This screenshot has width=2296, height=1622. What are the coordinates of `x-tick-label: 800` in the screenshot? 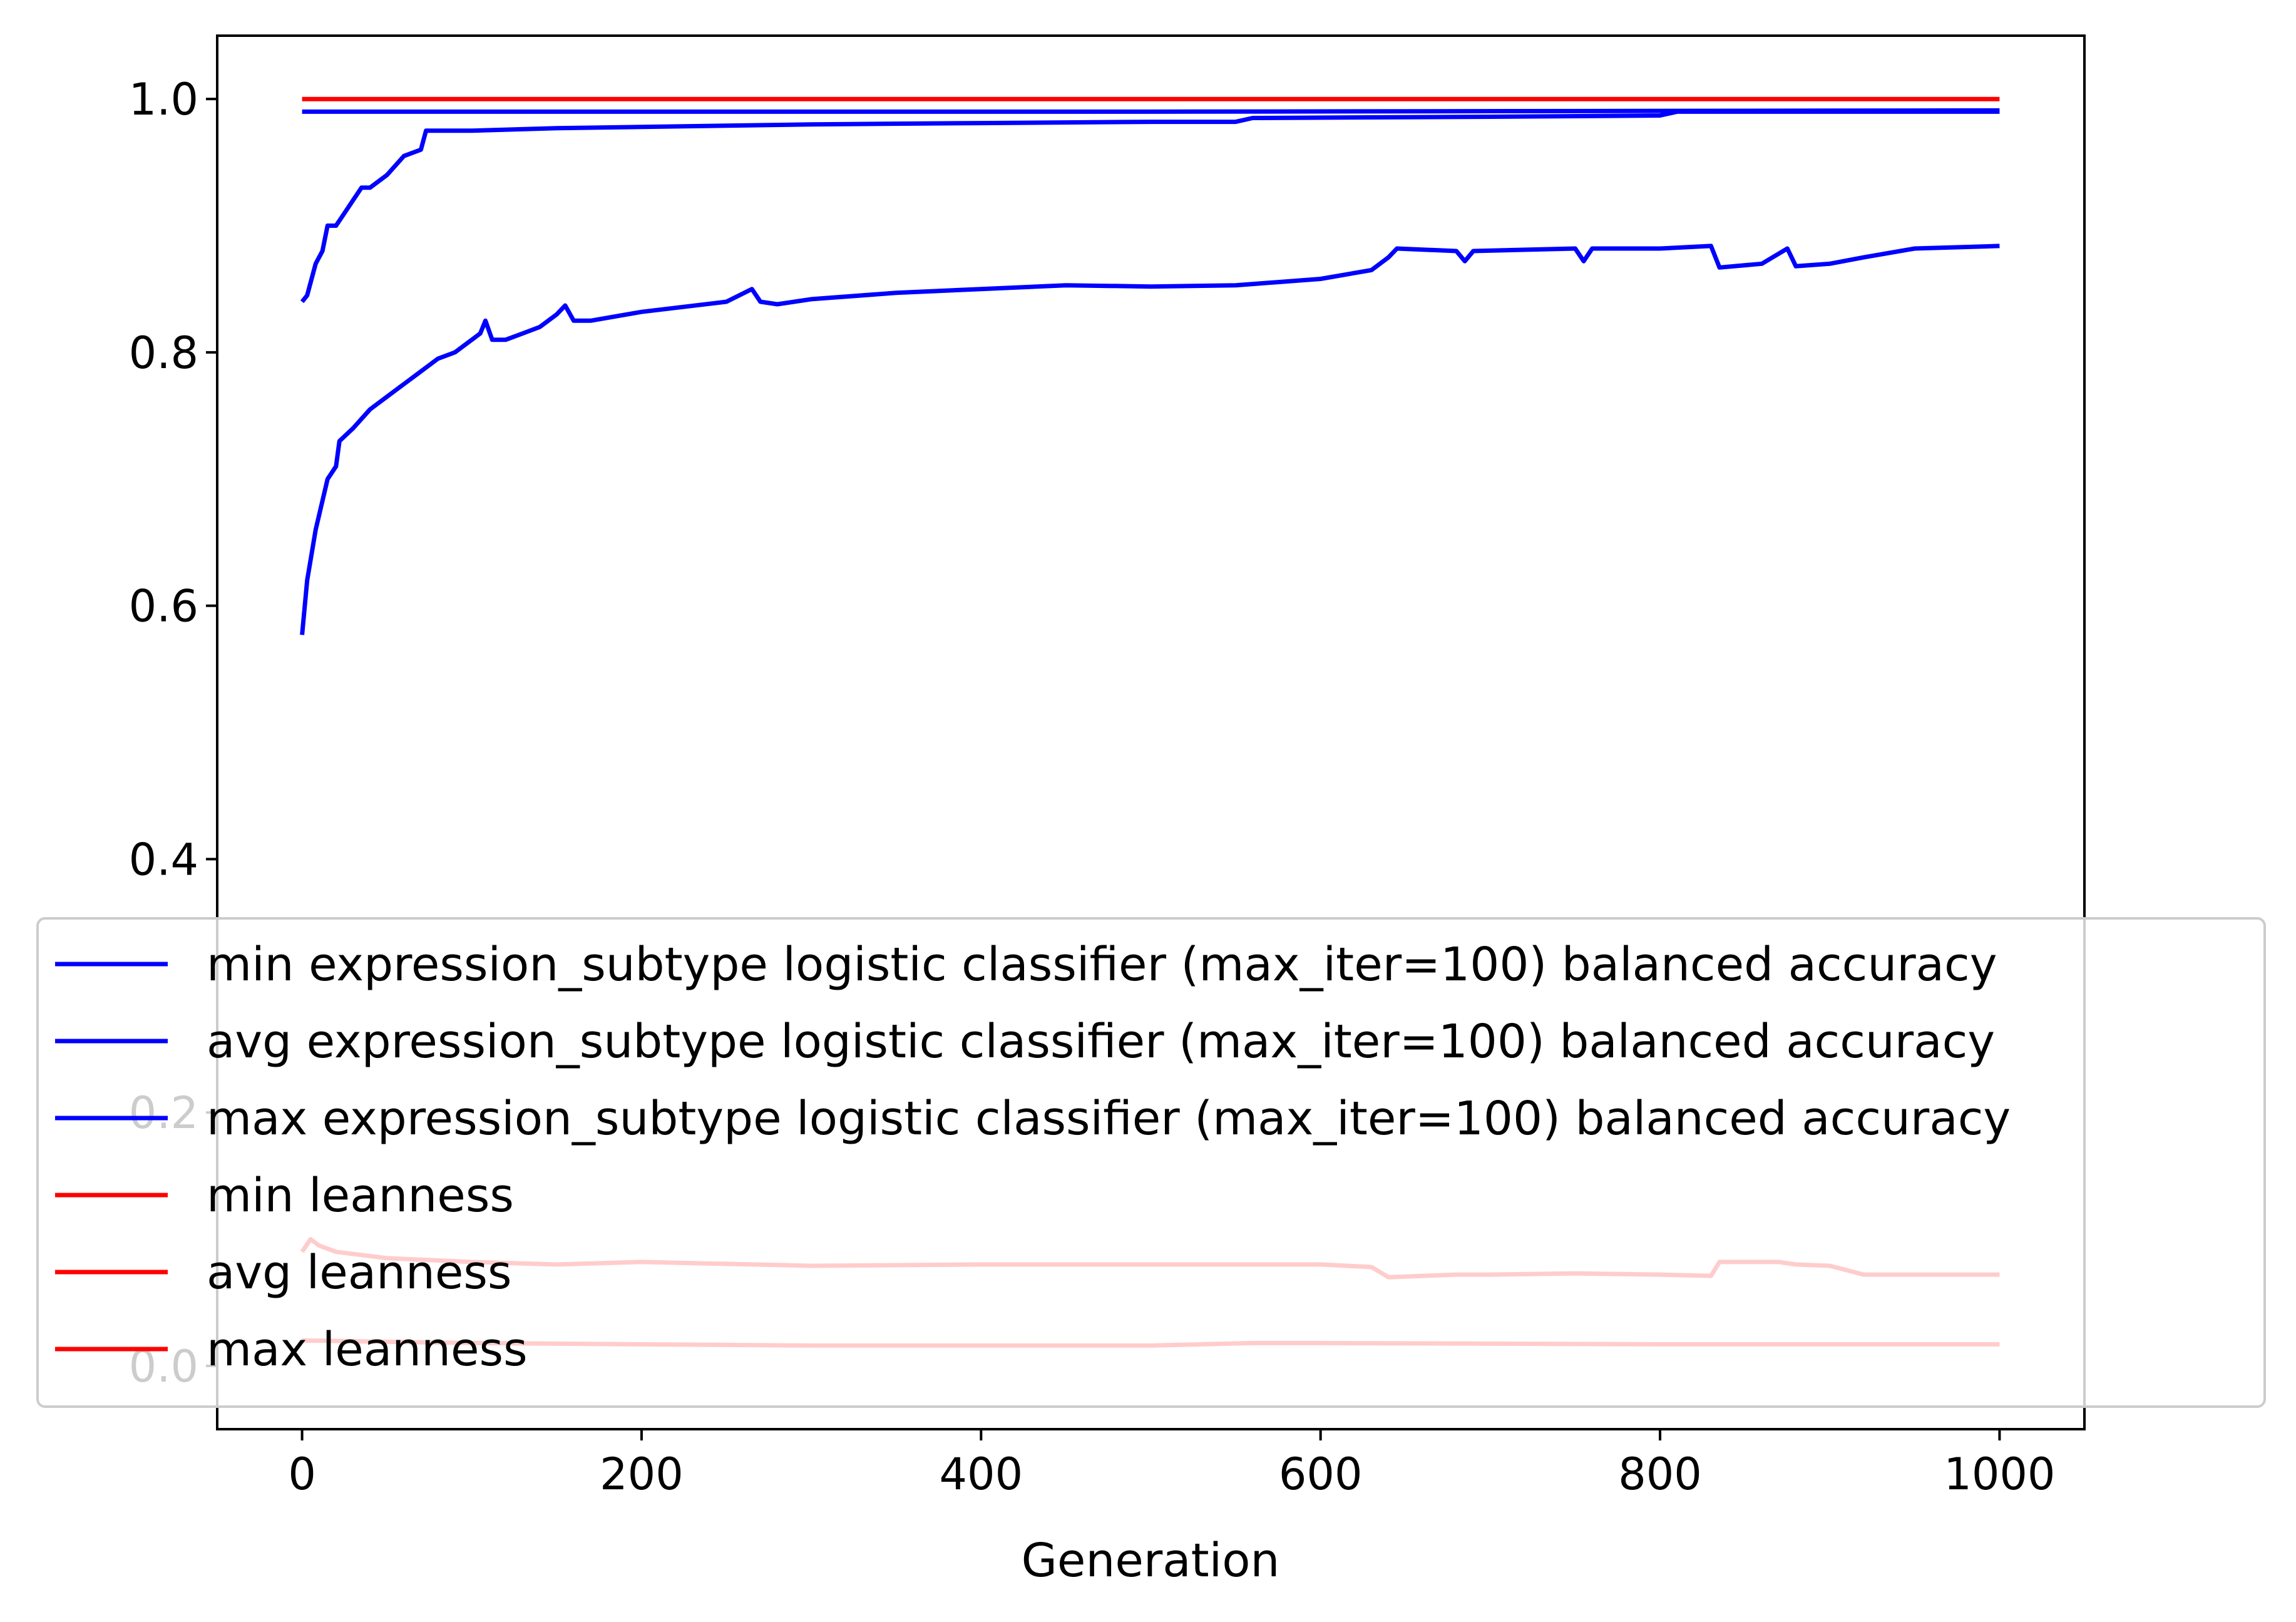 It's located at (1660, 1474).